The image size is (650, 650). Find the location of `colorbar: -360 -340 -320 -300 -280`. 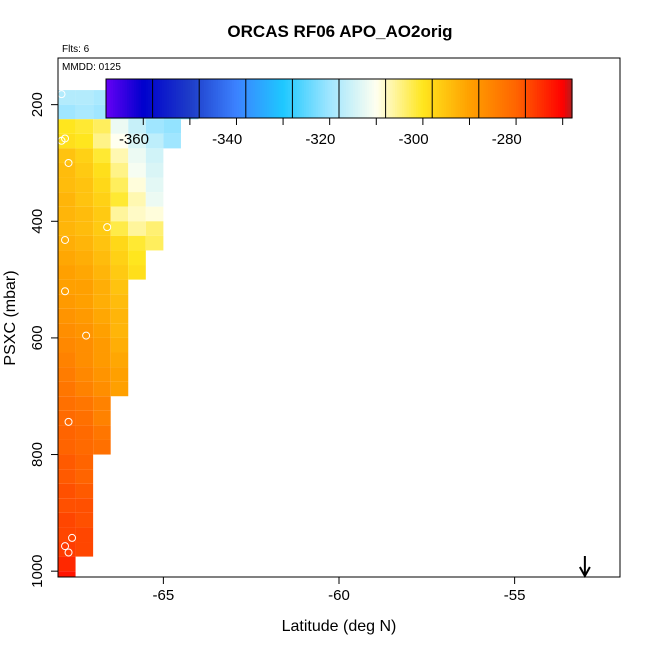

colorbar: -360 -340 -320 -300 -280 is located at coordinates (339, 113).